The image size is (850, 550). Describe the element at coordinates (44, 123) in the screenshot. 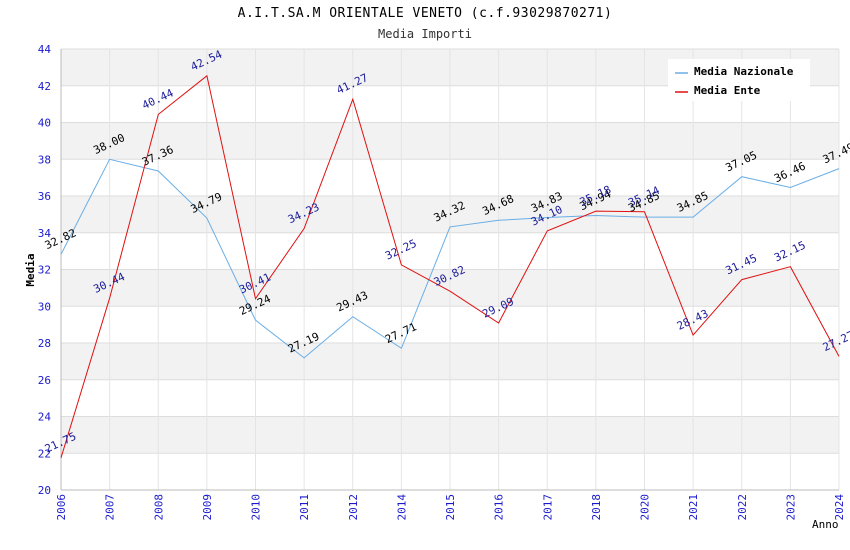

I see `y-tick-label: 40` at that location.